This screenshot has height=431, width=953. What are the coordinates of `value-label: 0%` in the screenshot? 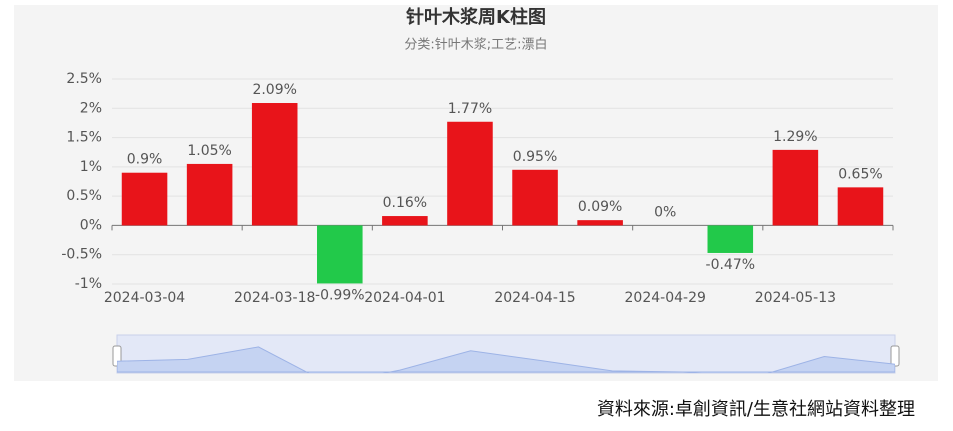 It's located at (665, 212).